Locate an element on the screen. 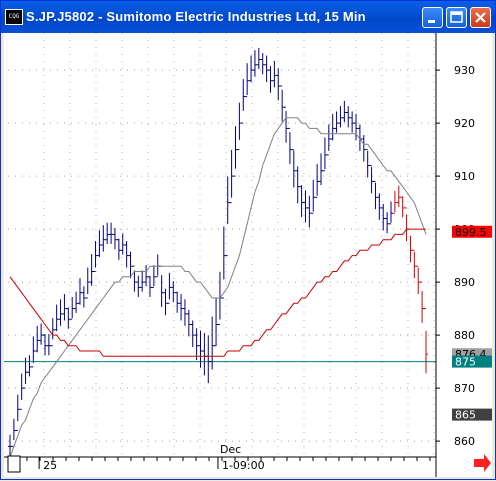 This screenshot has height=481, width=496. price-marker: 865 is located at coordinates (472, 415).